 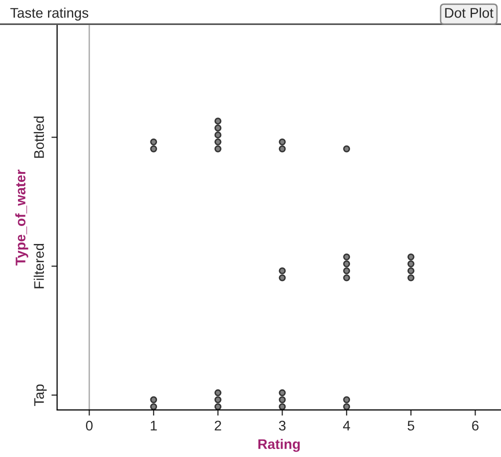 What do you see at coordinates (39, 137) in the screenshot?
I see `y-tick-label: Bottled` at bounding box center [39, 137].